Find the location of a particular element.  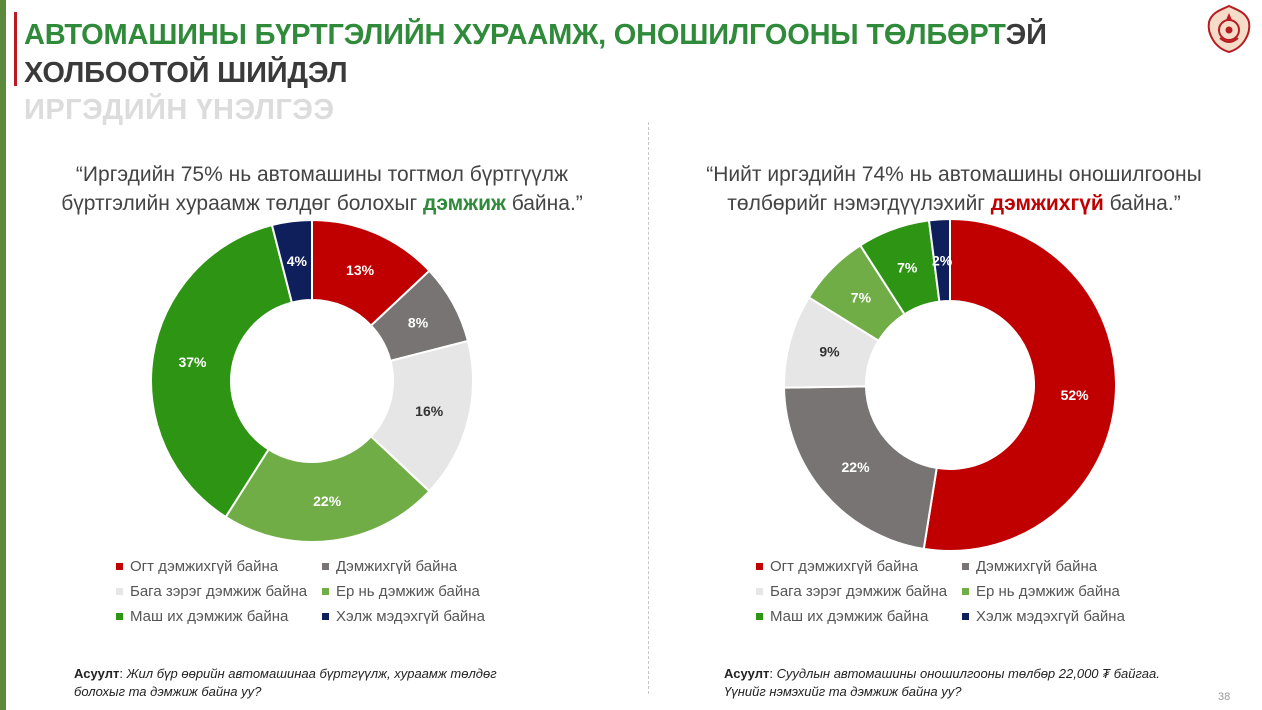

legend-item-left-4: Ер нь дэмжиж байна is located at coordinates (425, 591).